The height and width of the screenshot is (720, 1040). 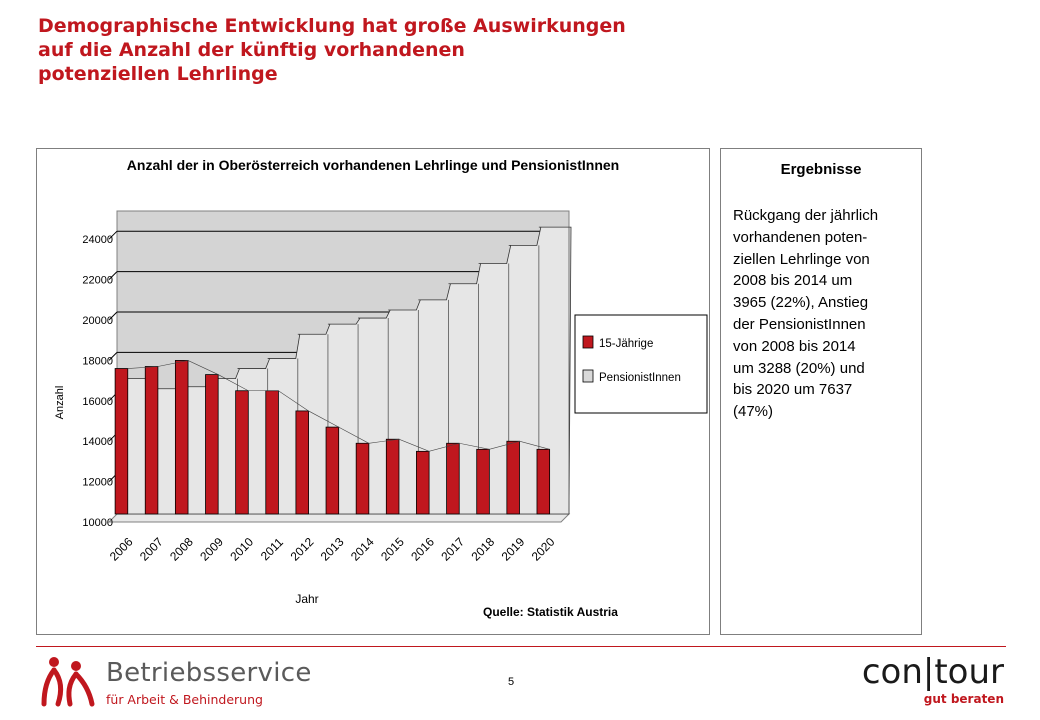 I want to click on y-tick-label: 12000, so click(x=97, y=483).